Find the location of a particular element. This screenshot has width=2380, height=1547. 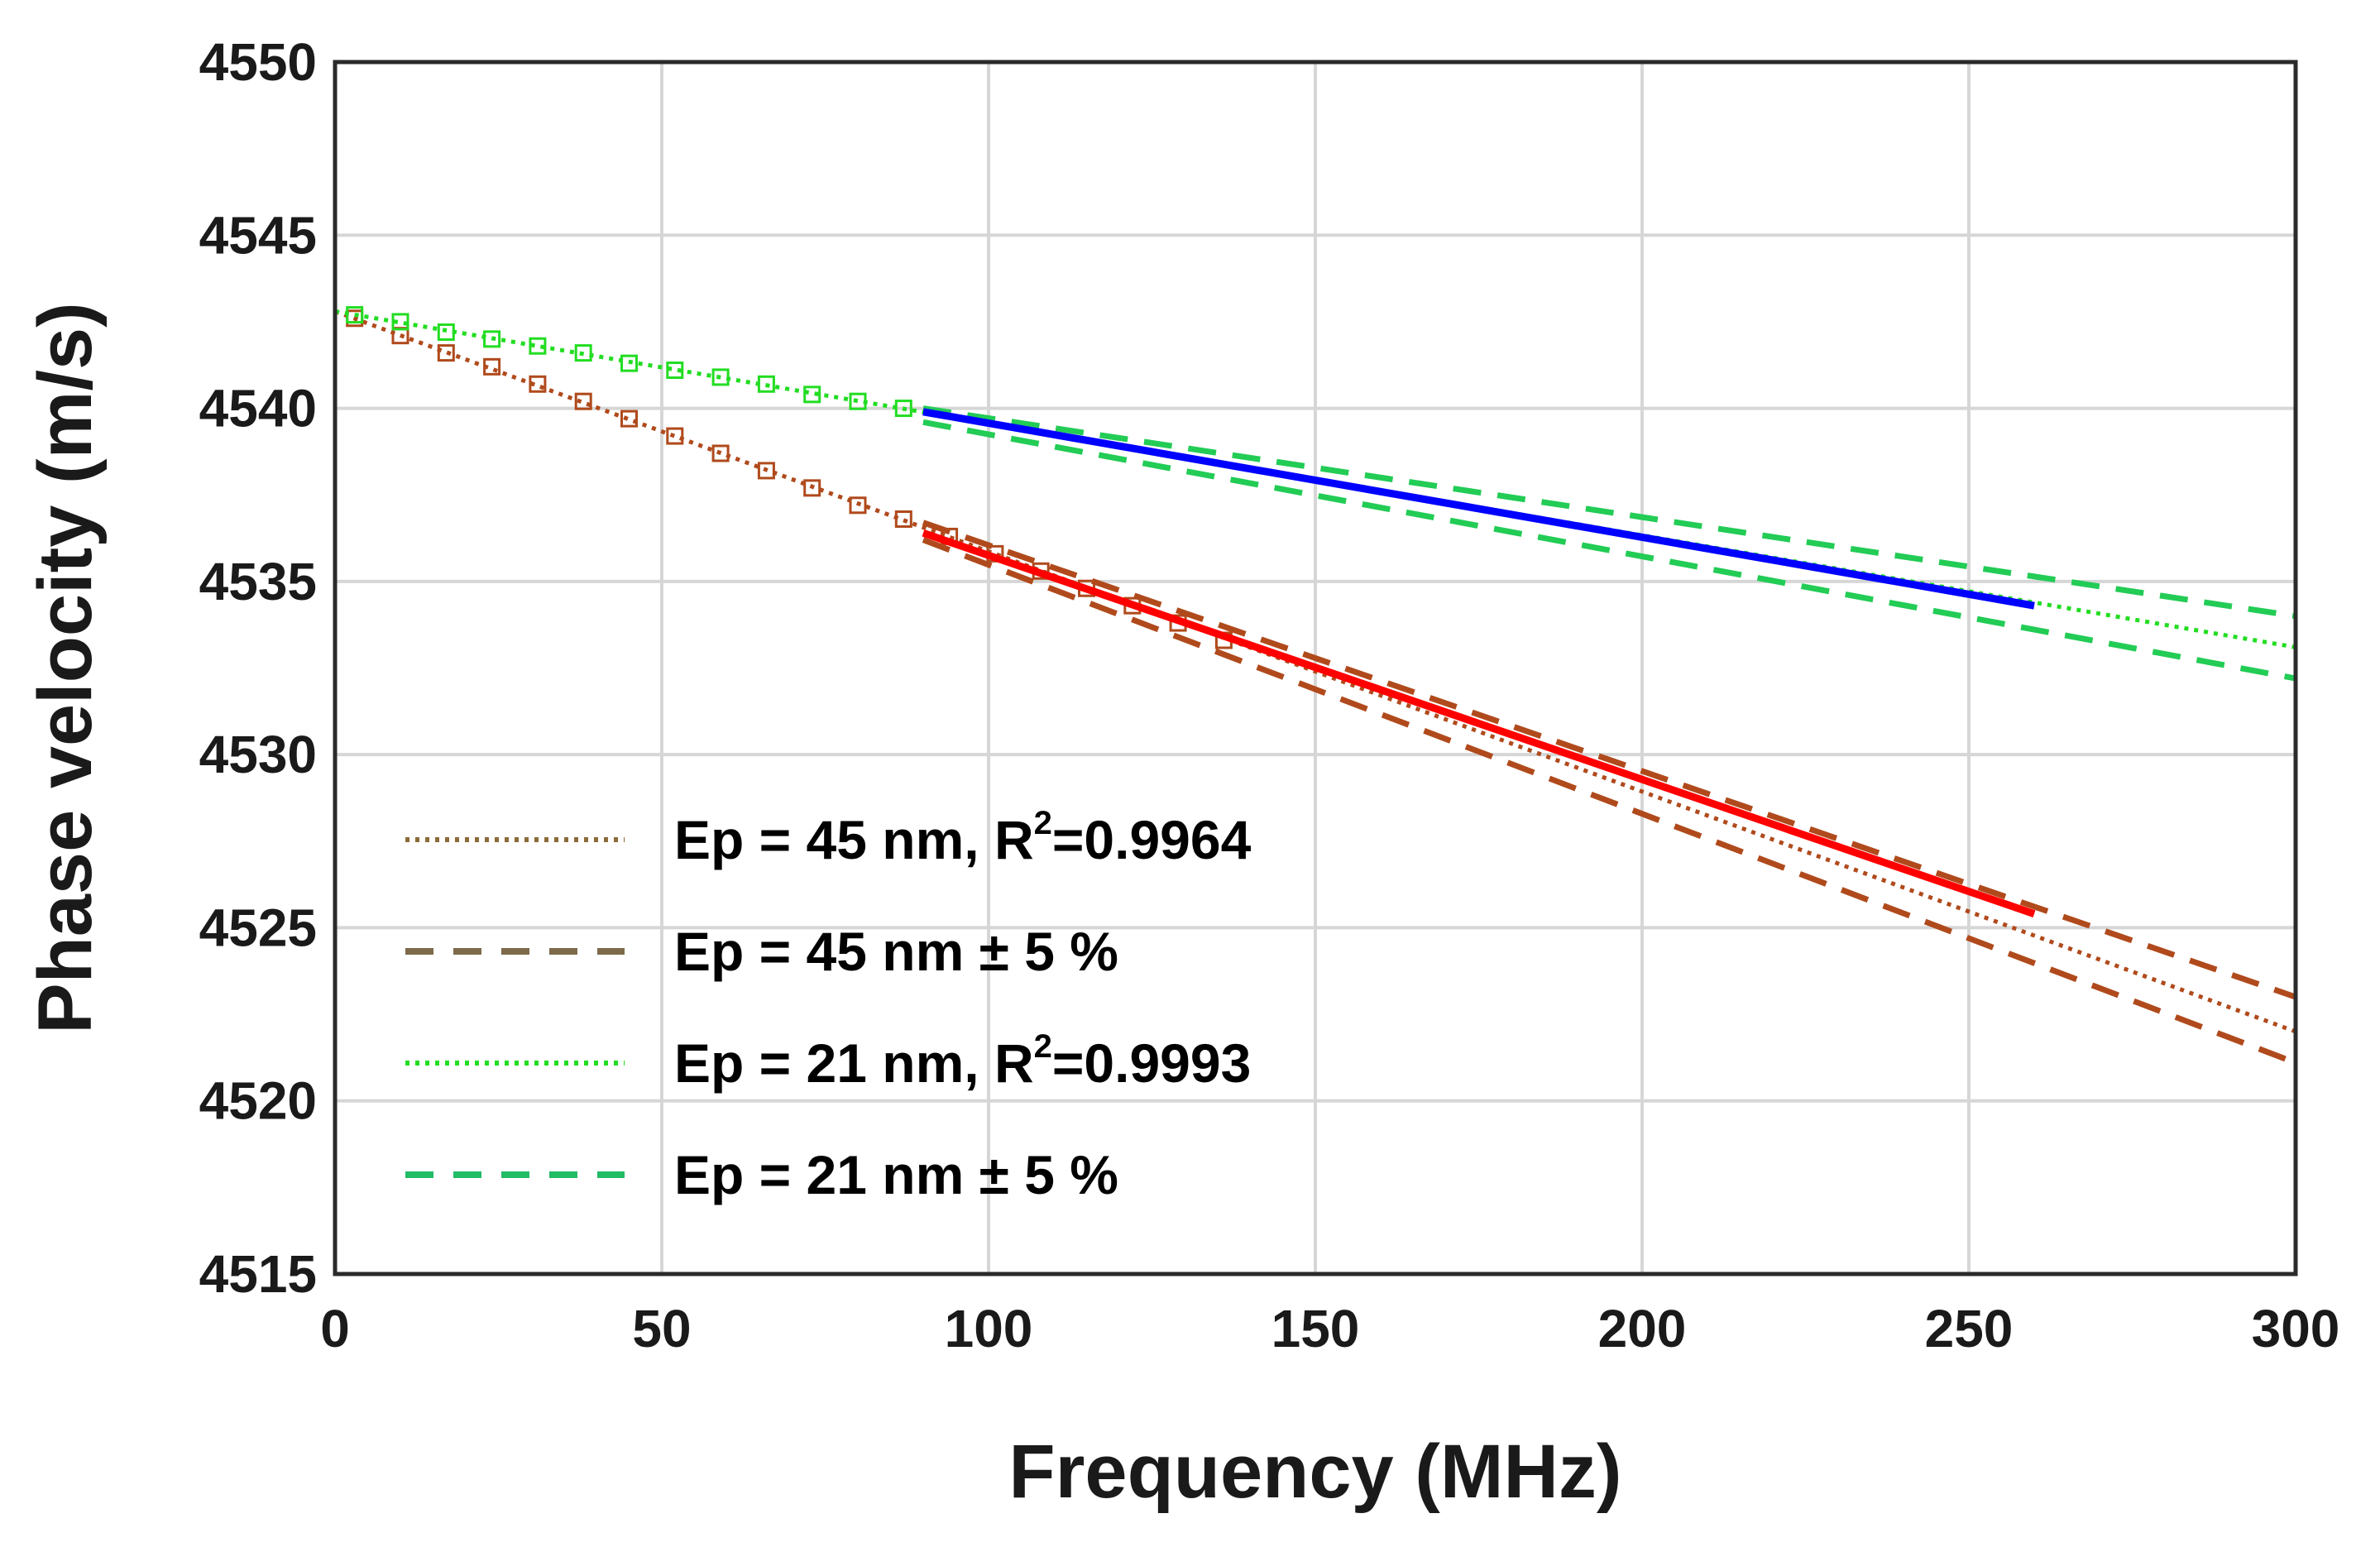

legend-entry-label: Ep = 21 nm, R2=0.9993 is located at coordinates (962, 1061).